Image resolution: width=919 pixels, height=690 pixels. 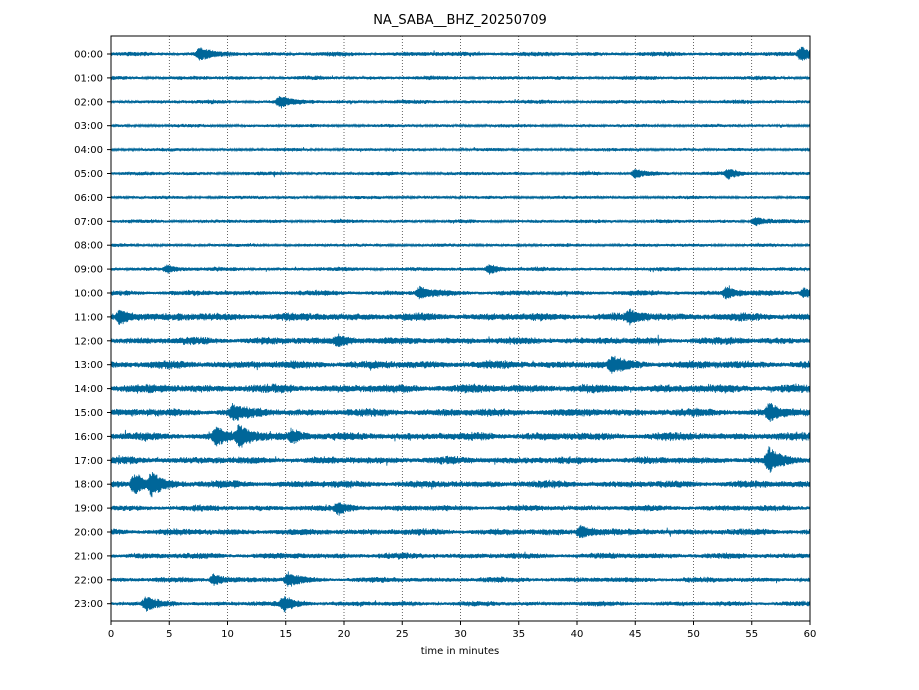 What do you see at coordinates (88, 461) in the screenshot?
I see `y-tick-label: 17:00` at bounding box center [88, 461].